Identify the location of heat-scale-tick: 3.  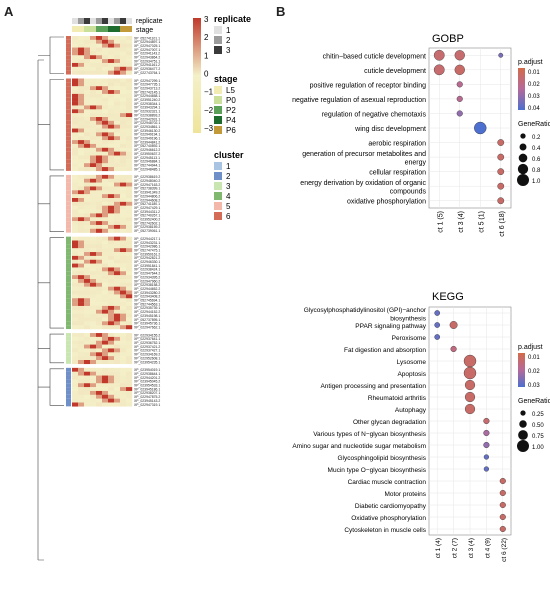
(206, 19).